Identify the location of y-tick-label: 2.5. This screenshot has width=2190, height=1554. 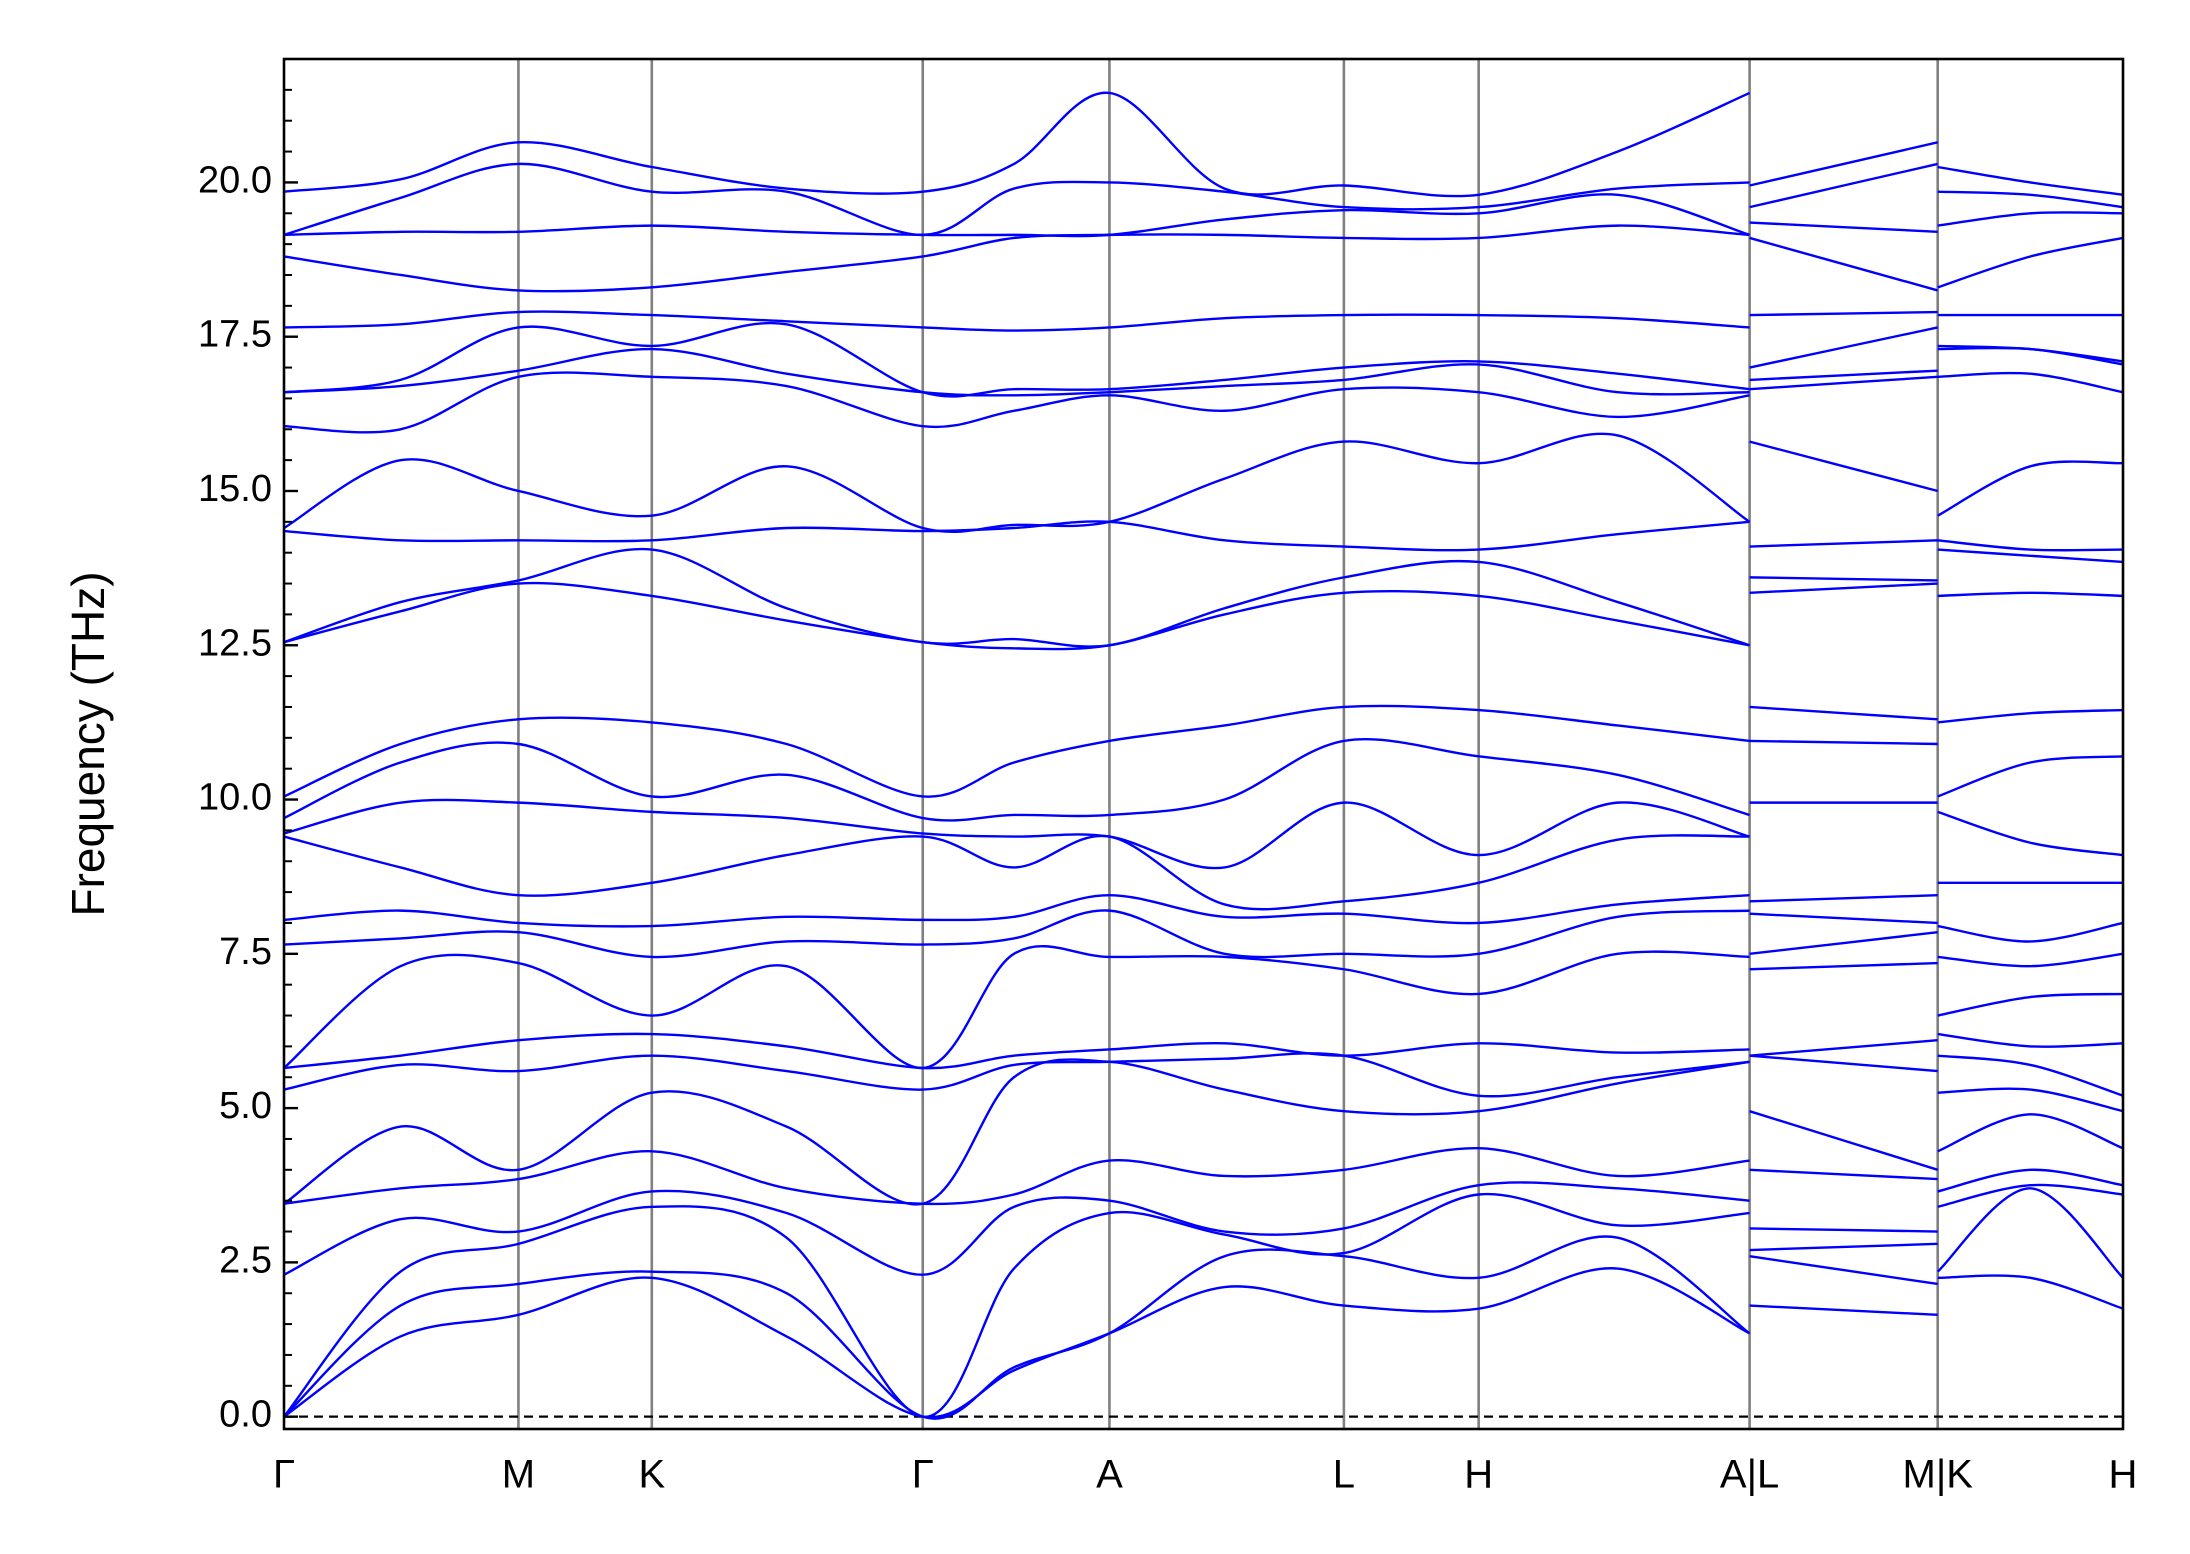
(245, 1260).